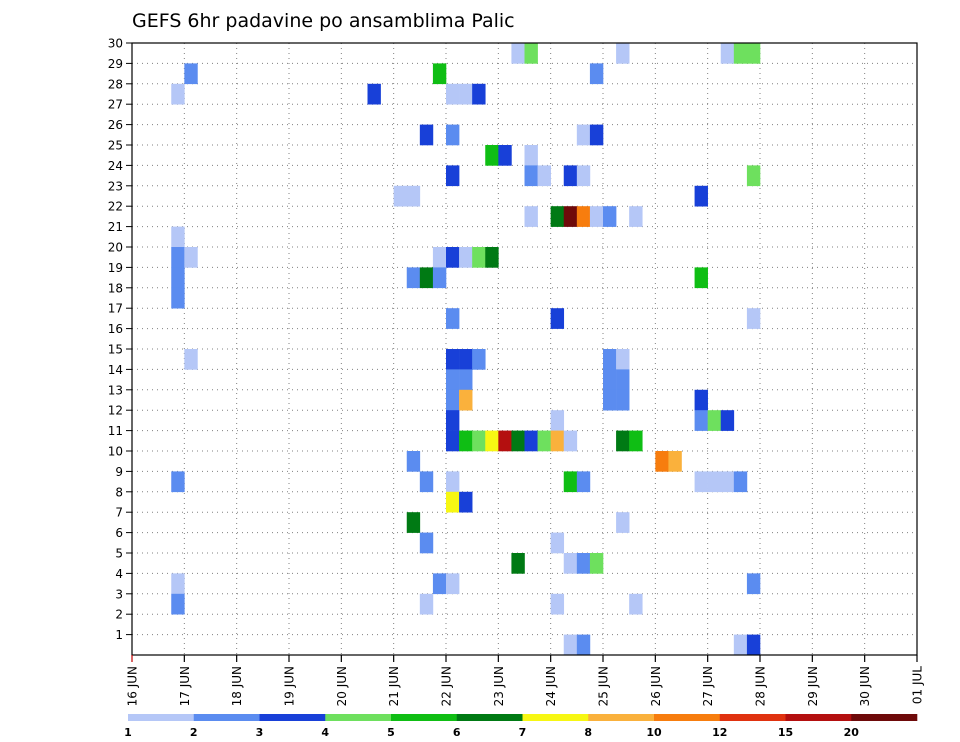 The width and height of the screenshot is (960, 742). Describe the element at coordinates (133, 686) in the screenshot. I see `x-tick-label: 16 JUN` at that location.